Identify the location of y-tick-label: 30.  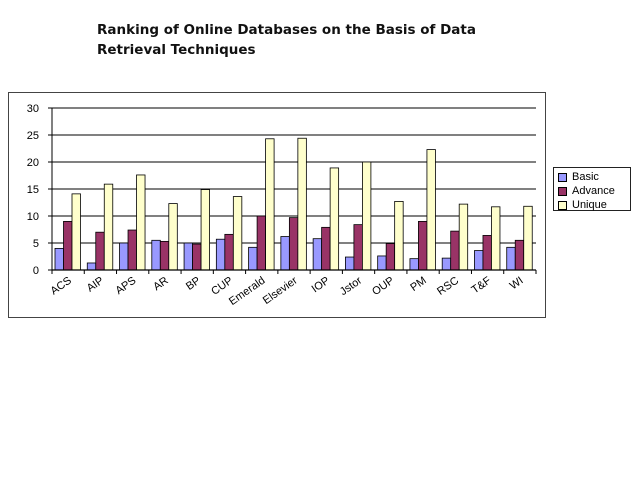
(33, 109).